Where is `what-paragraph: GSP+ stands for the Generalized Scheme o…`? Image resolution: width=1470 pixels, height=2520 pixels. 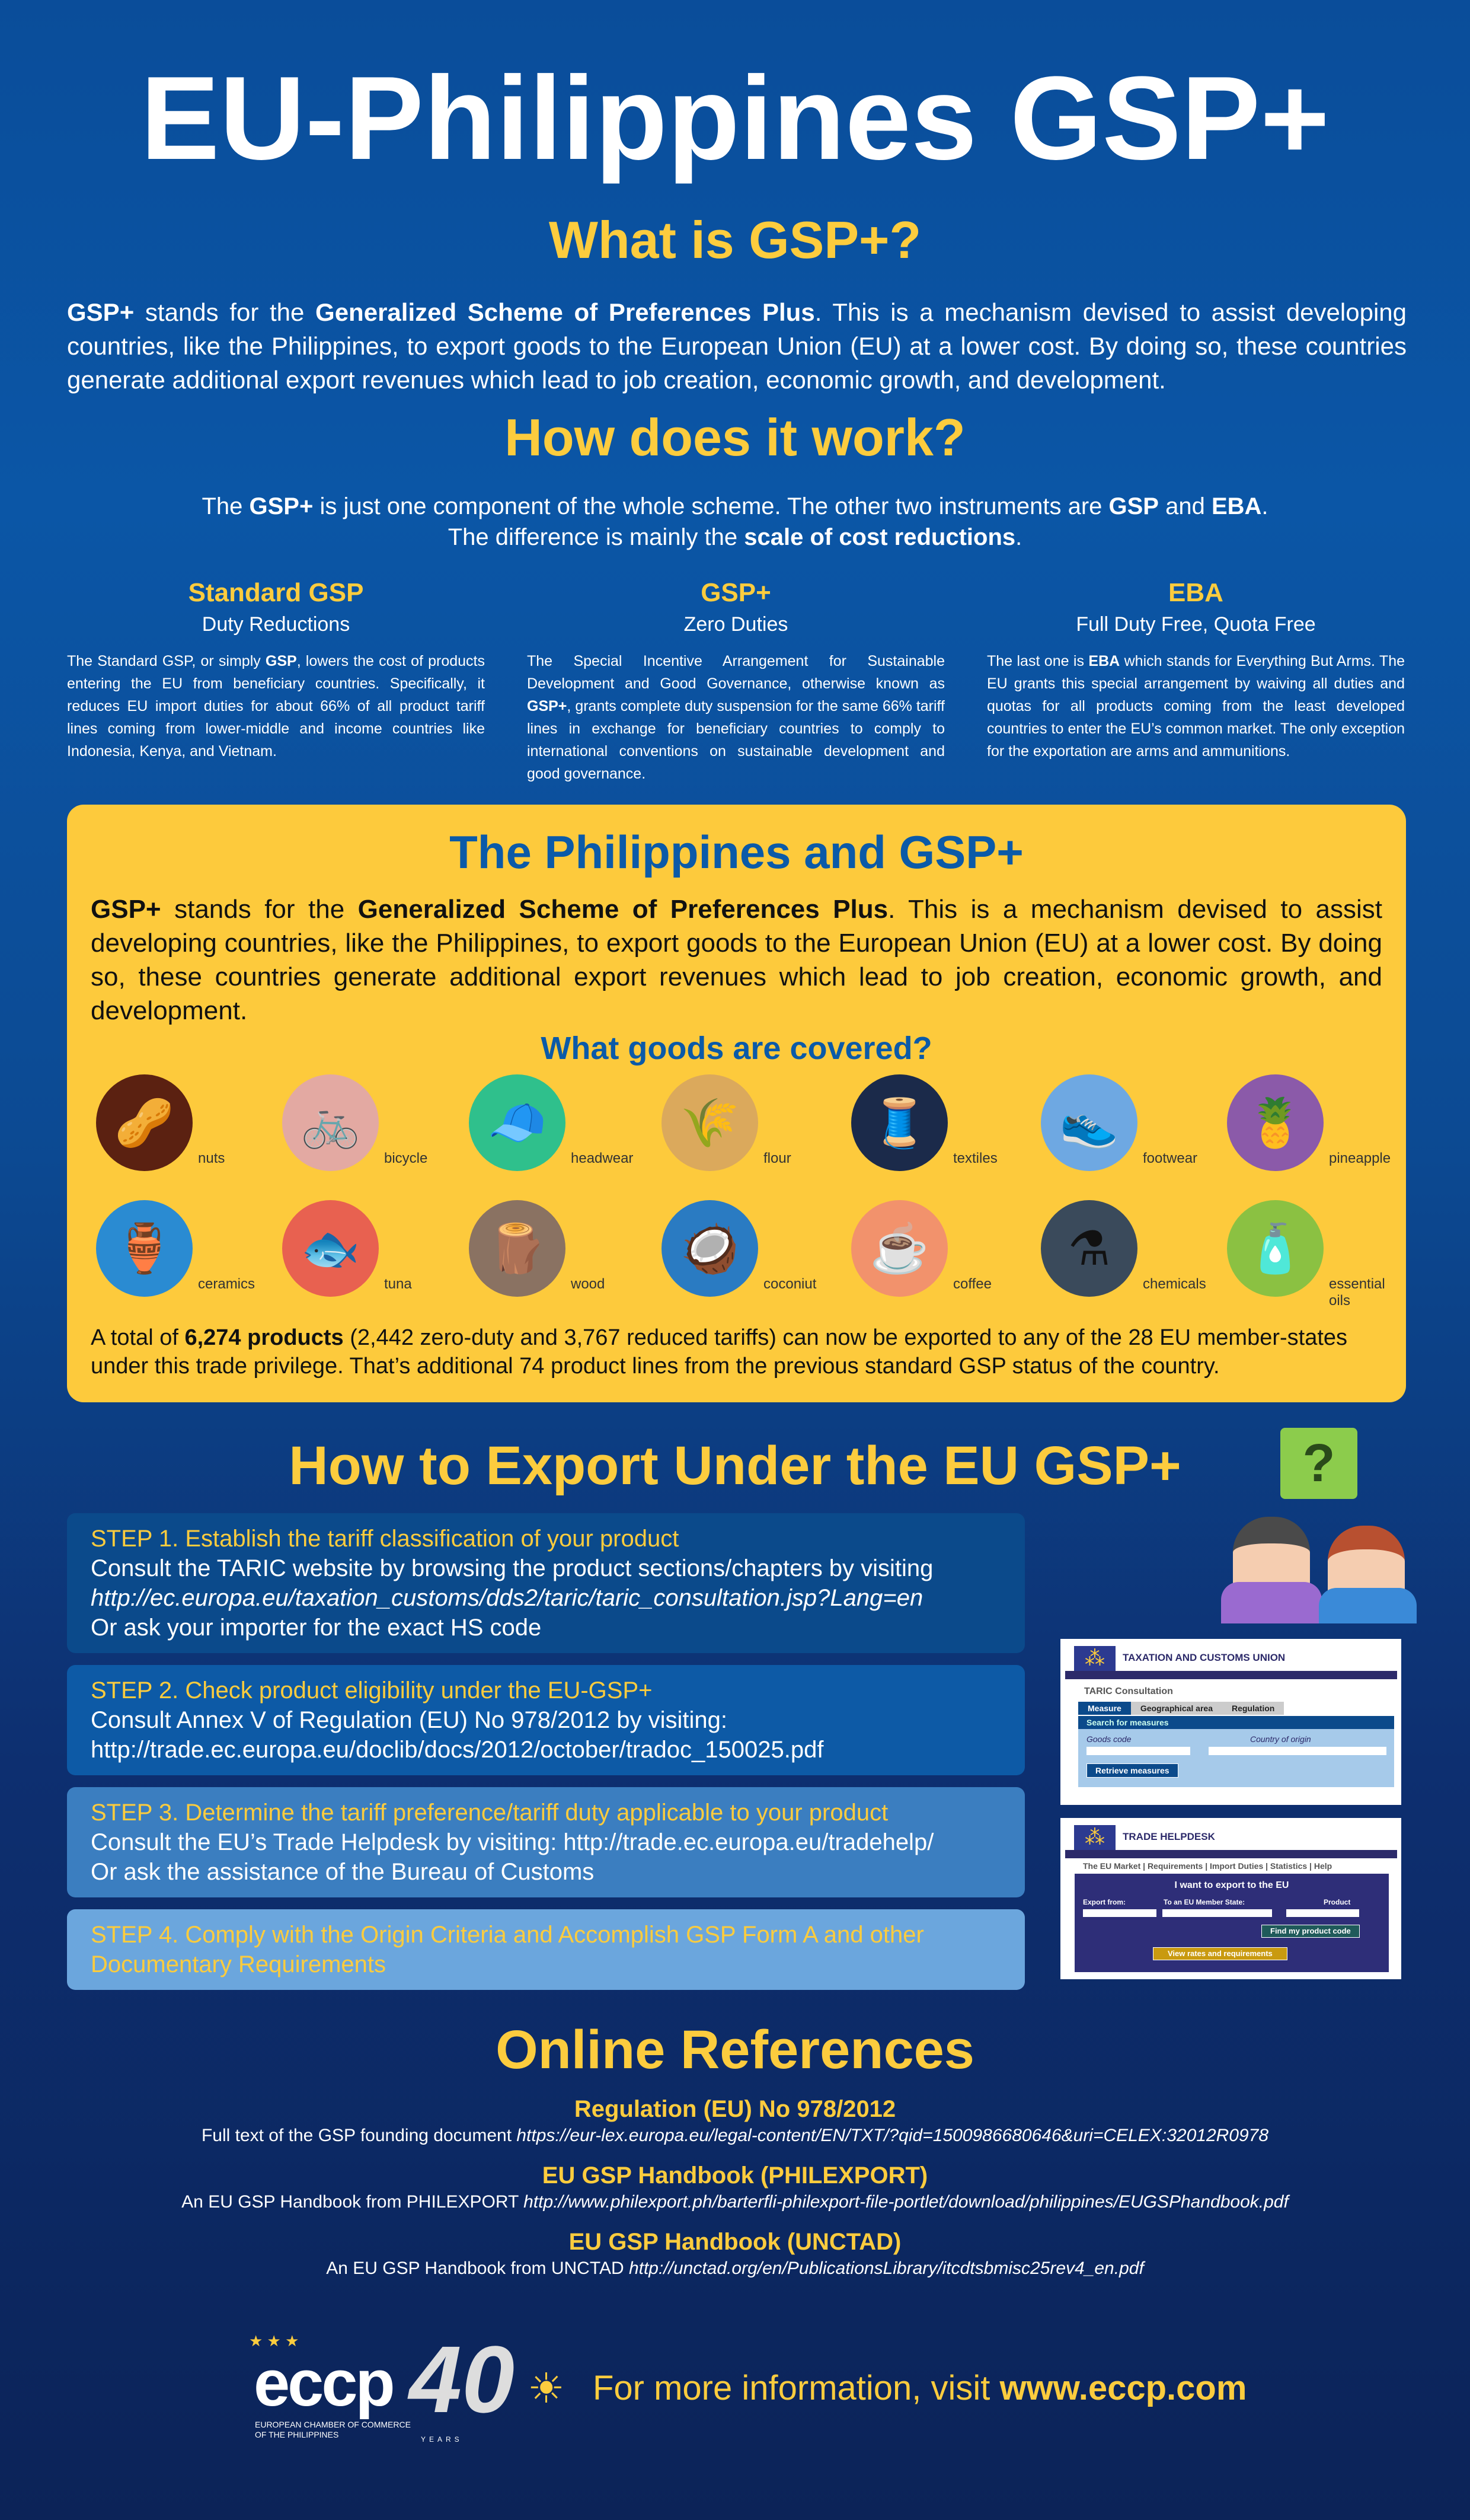 what-paragraph: GSP+ stands for the Generalized Scheme o… is located at coordinates (737, 346).